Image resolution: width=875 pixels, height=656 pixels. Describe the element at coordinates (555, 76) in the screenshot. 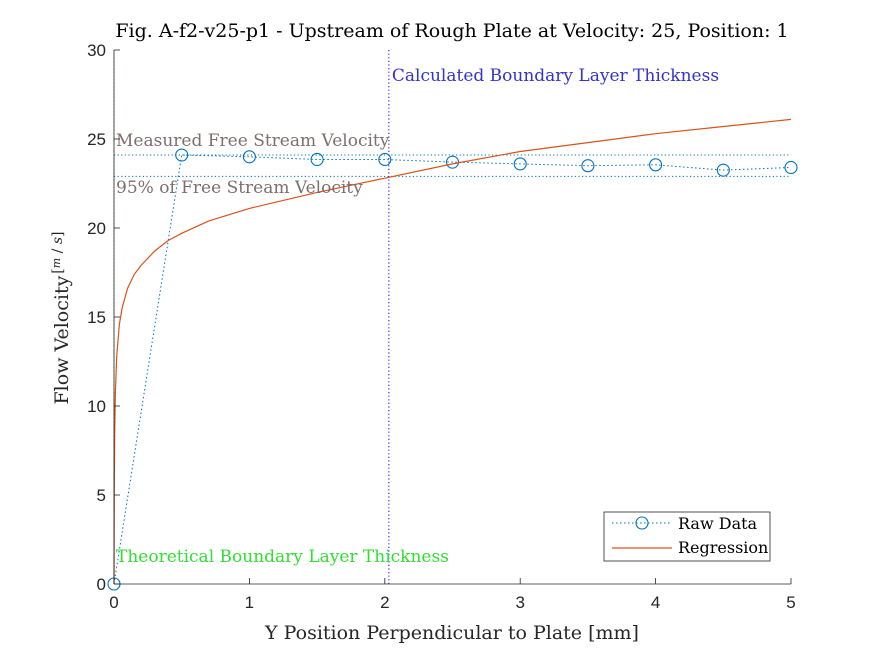

I see `reference-label-3: Calculated Boundary Layer Thickness` at that location.